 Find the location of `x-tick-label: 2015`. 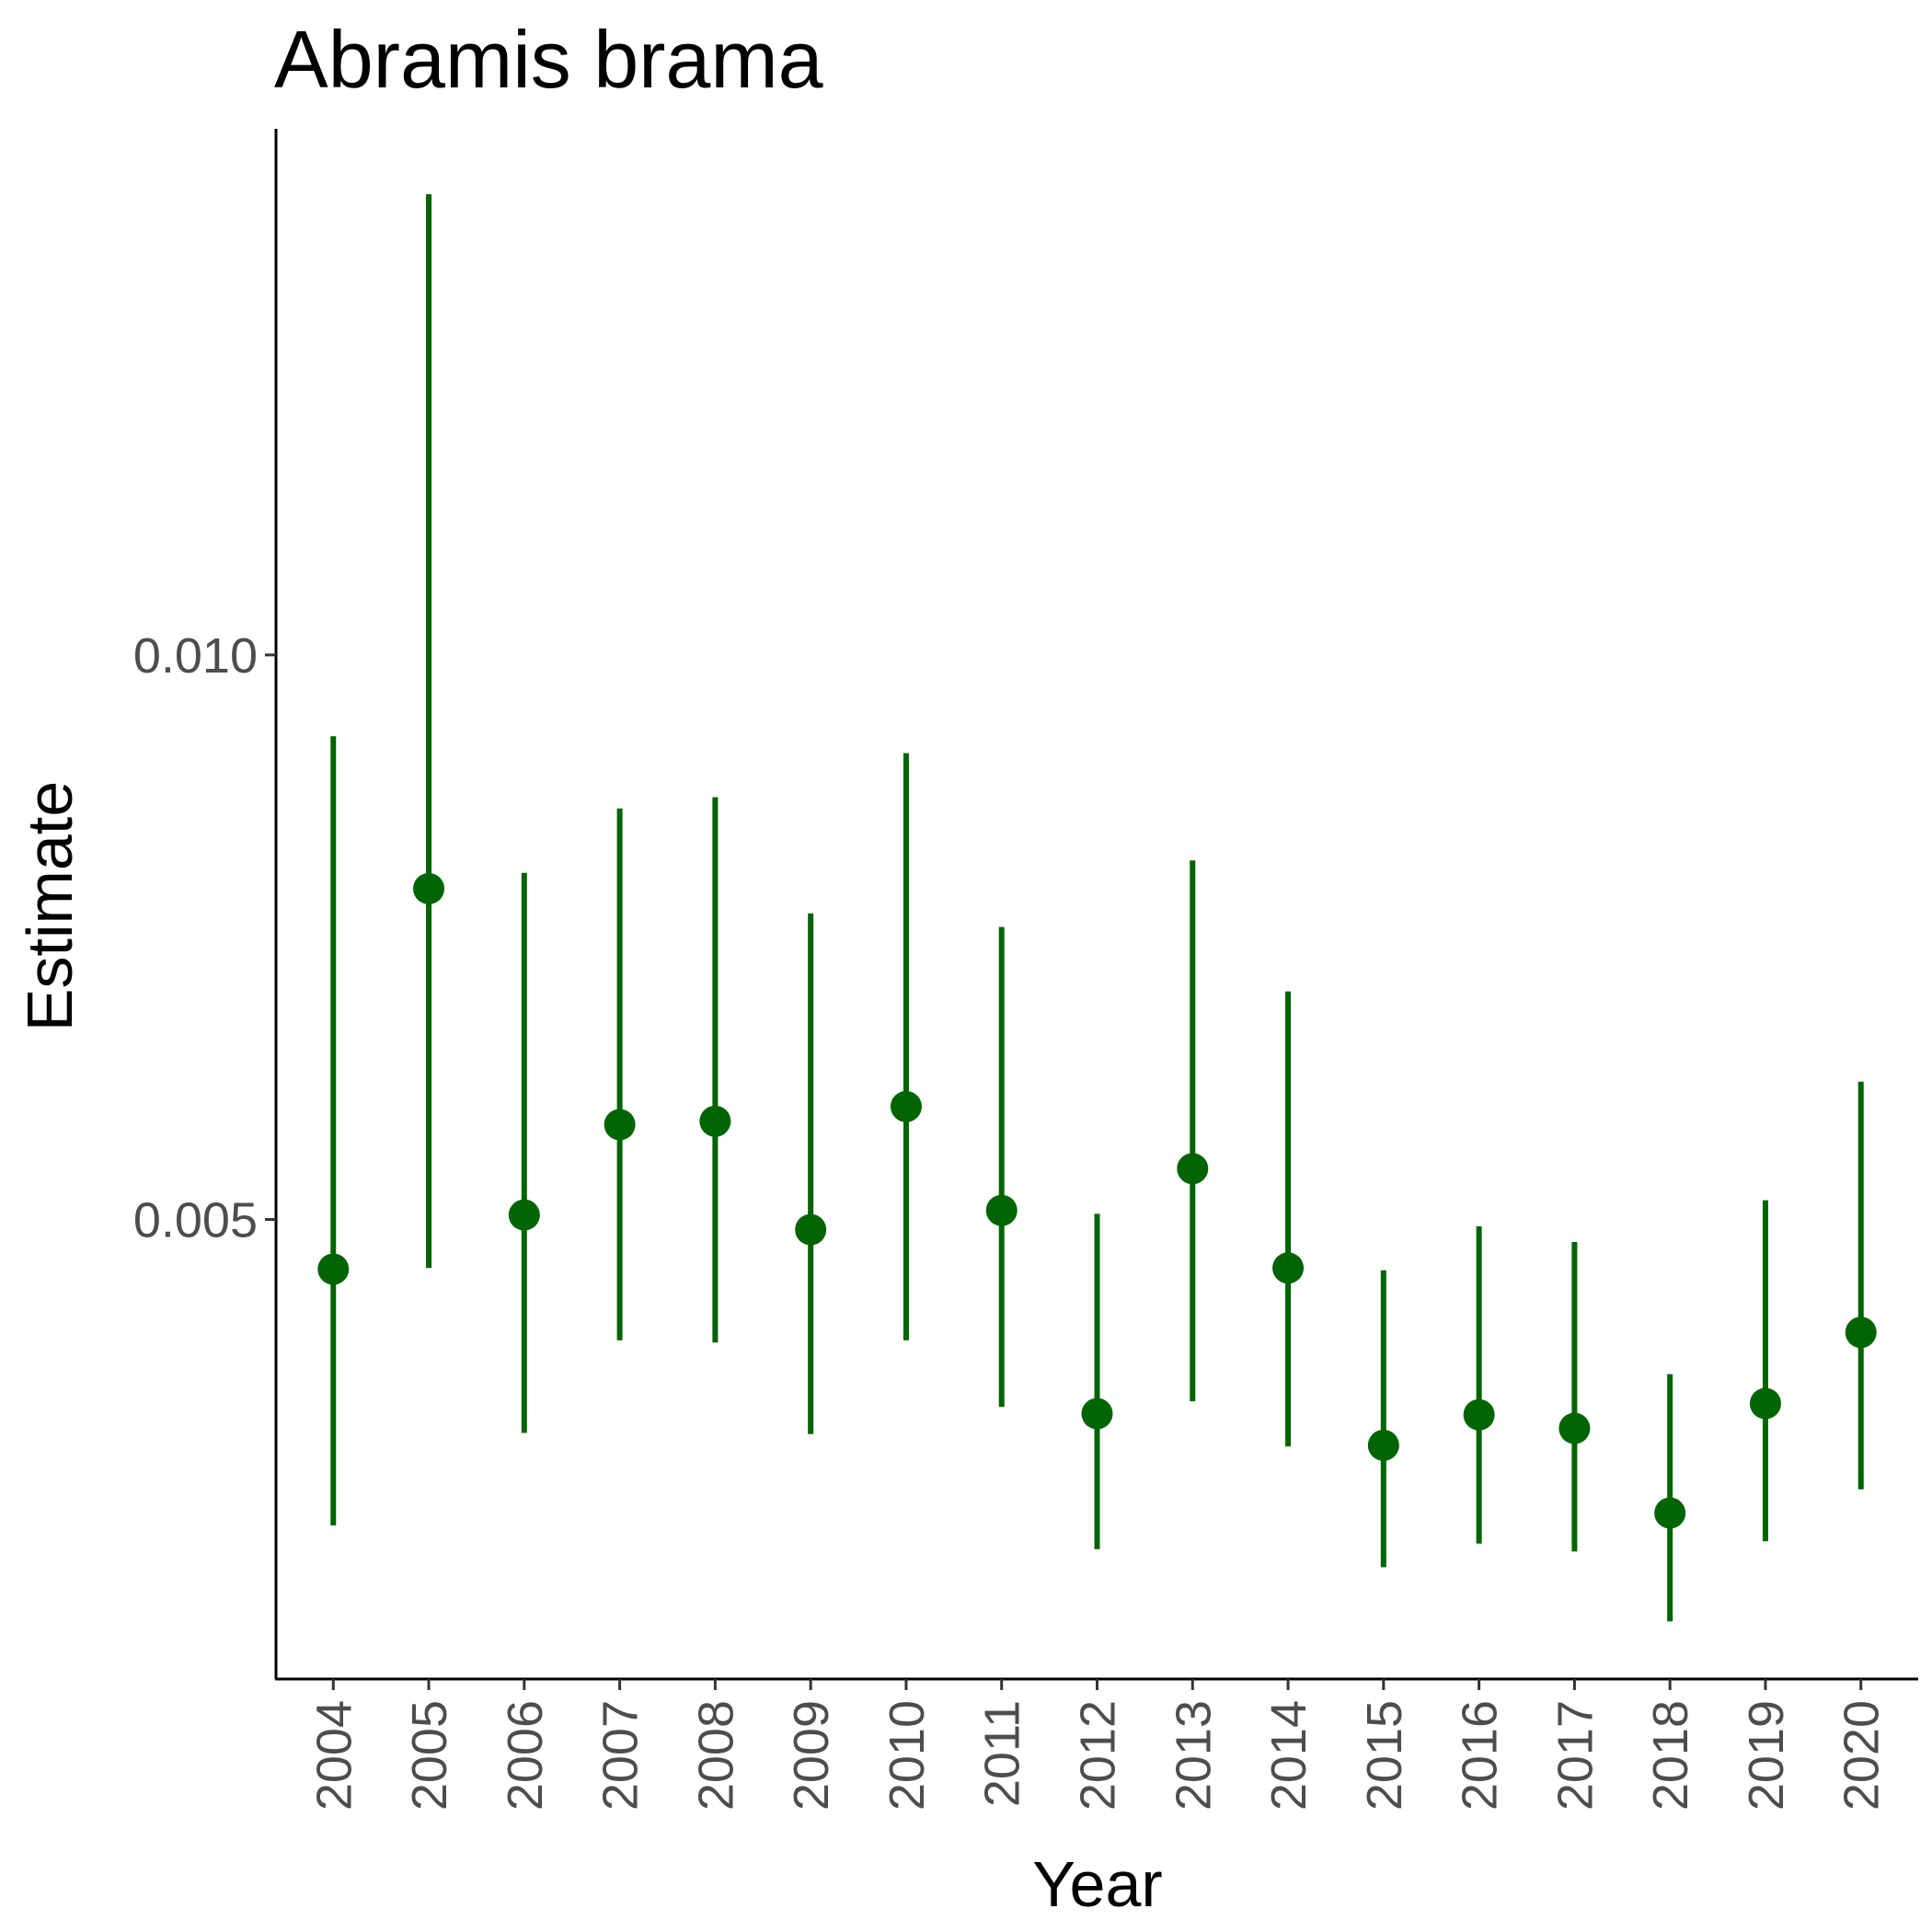

x-tick-label: 2015 is located at coordinates (1384, 1755).